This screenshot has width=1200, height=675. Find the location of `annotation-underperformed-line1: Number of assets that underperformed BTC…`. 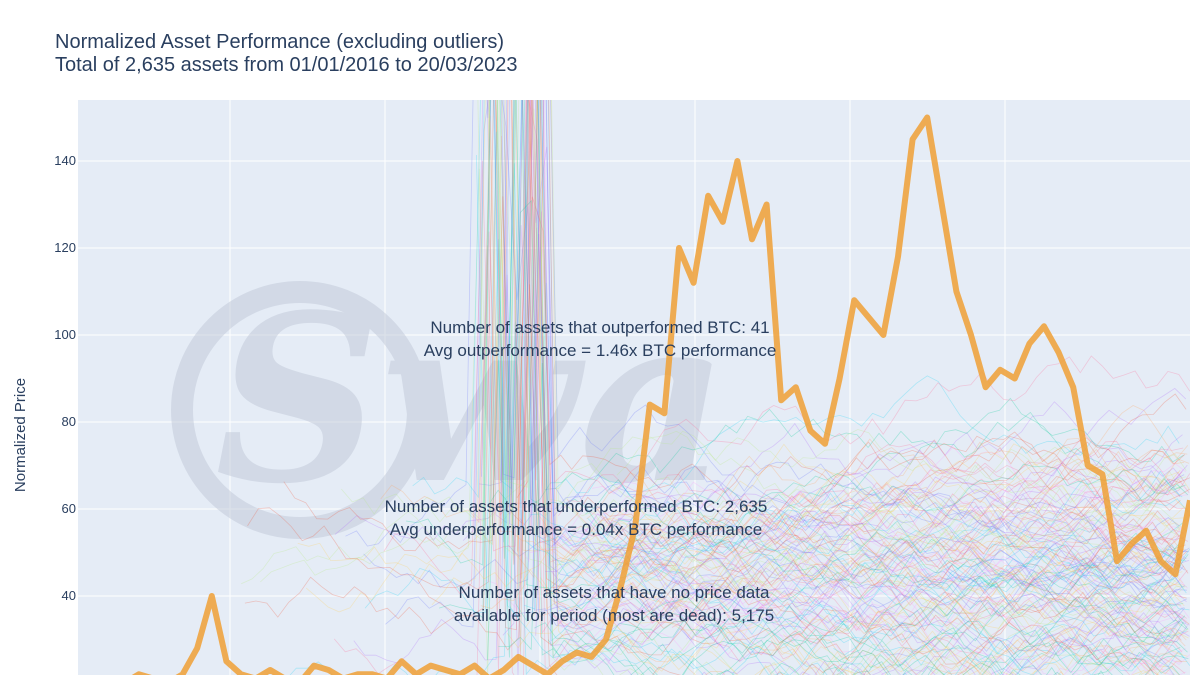

annotation-underperformed-line1: Number of assets that underperformed BTC… is located at coordinates (576, 506).